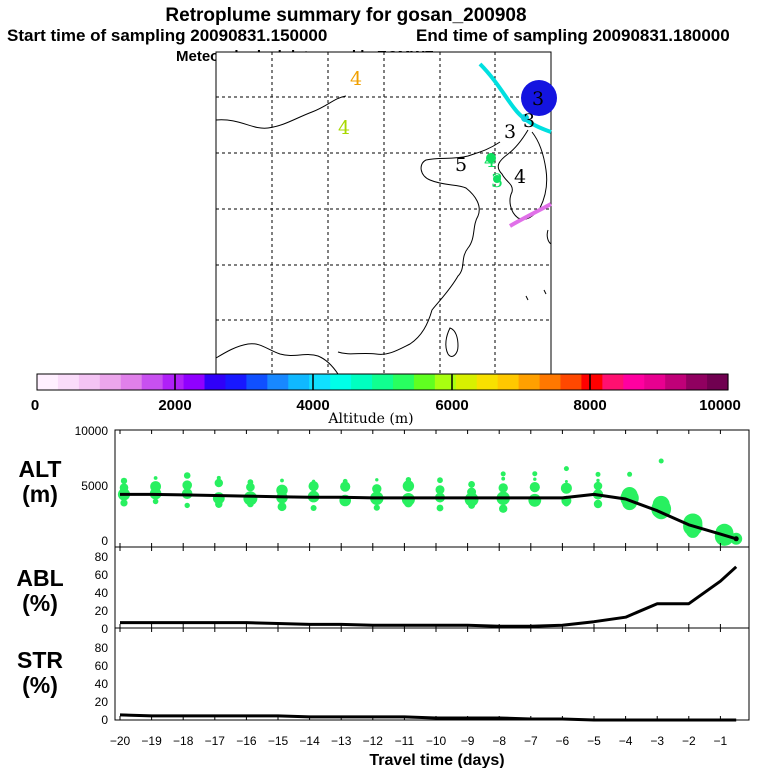 This screenshot has width=768, height=768. I want to click on map-label-4: 3, so click(529, 121).